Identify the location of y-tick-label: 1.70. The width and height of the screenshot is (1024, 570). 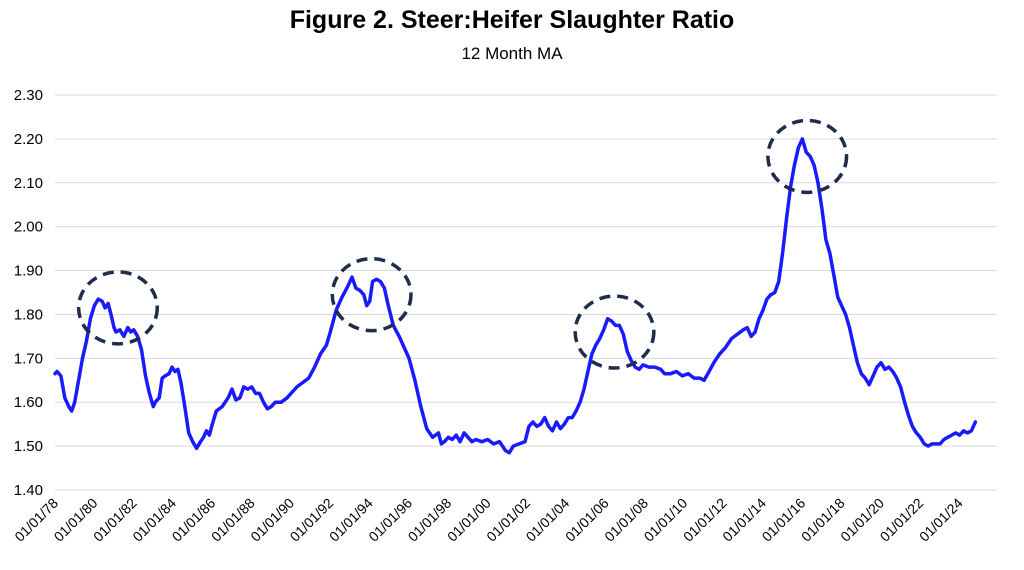
(28, 358).